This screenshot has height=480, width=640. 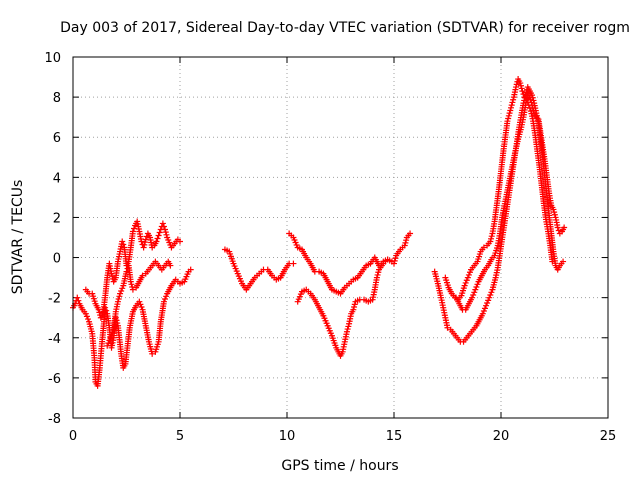 I want to click on y-tick-label: 4, so click(x=57, y=178).